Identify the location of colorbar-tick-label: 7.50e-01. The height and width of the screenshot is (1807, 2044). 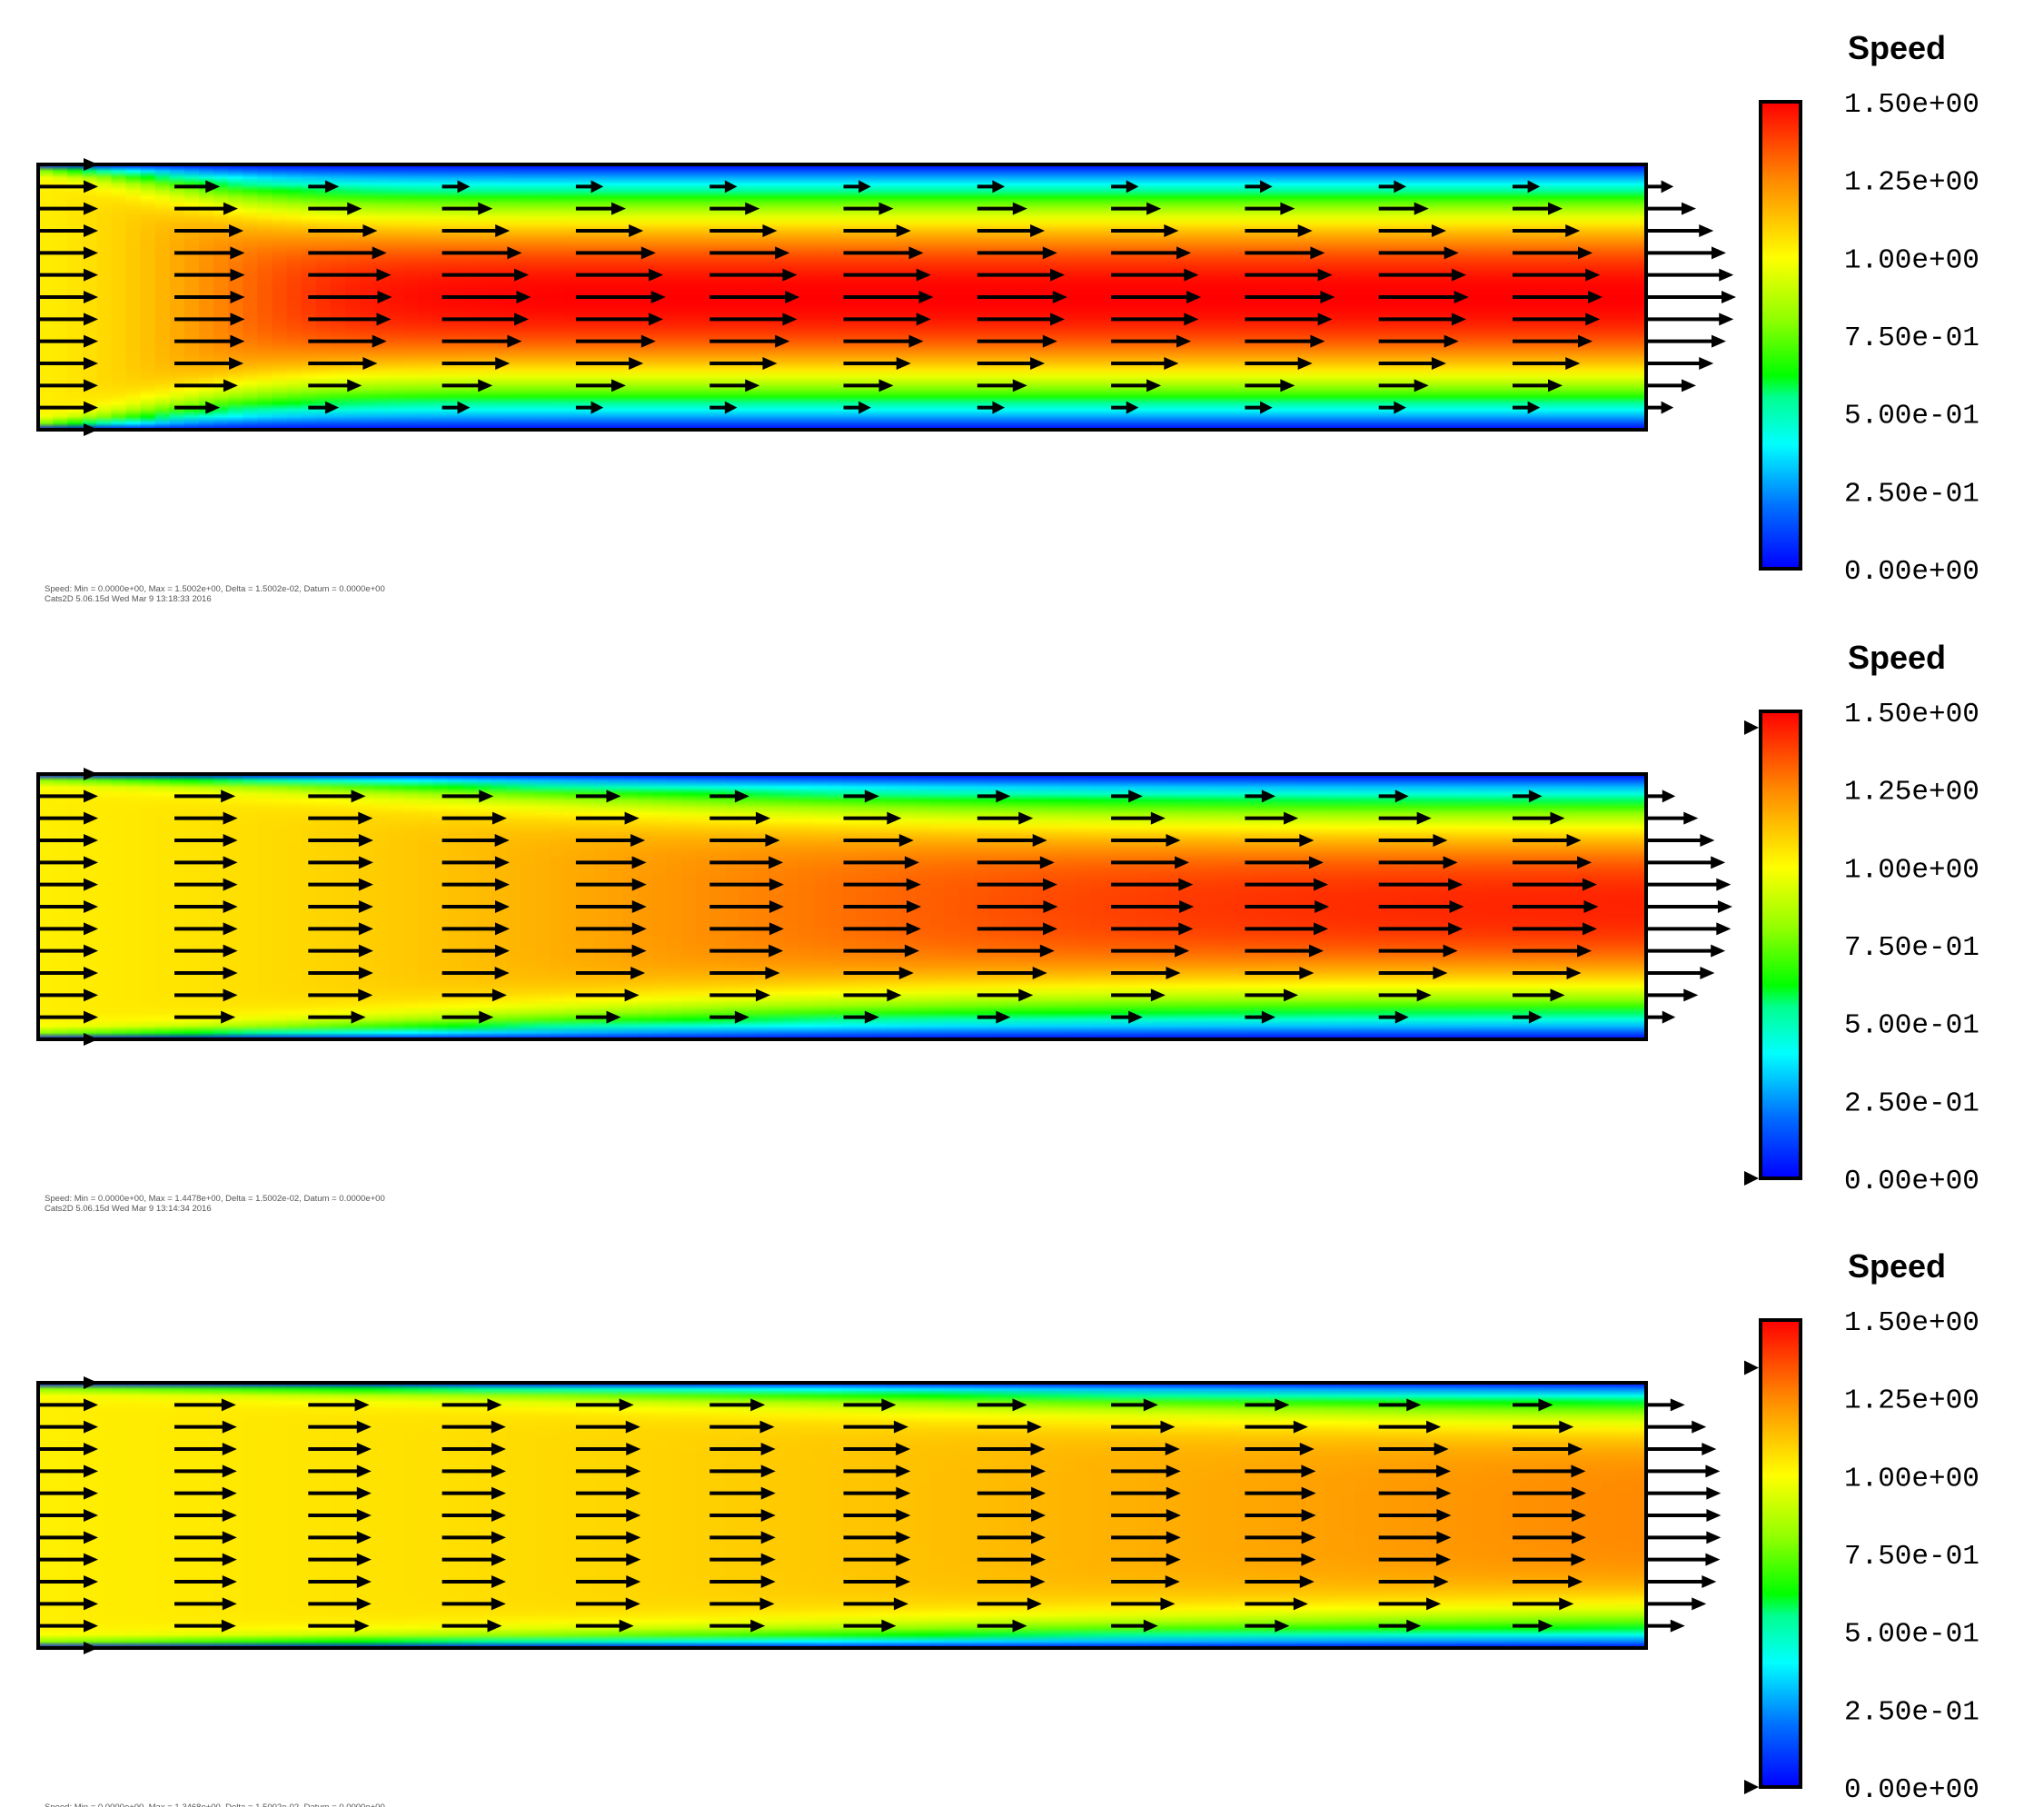
(1912, 1557).